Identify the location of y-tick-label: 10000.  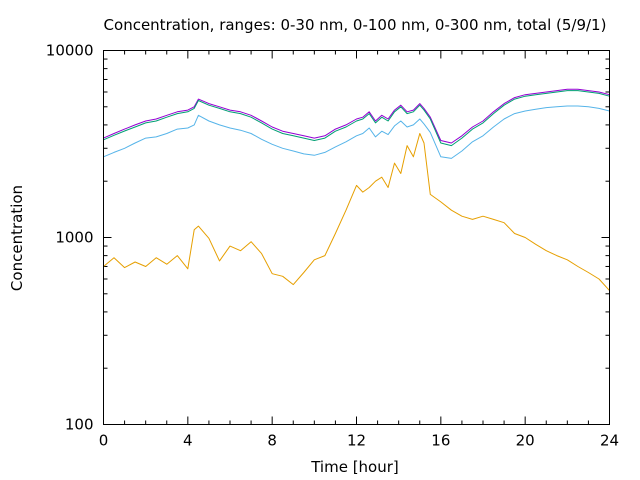
(70, 51).